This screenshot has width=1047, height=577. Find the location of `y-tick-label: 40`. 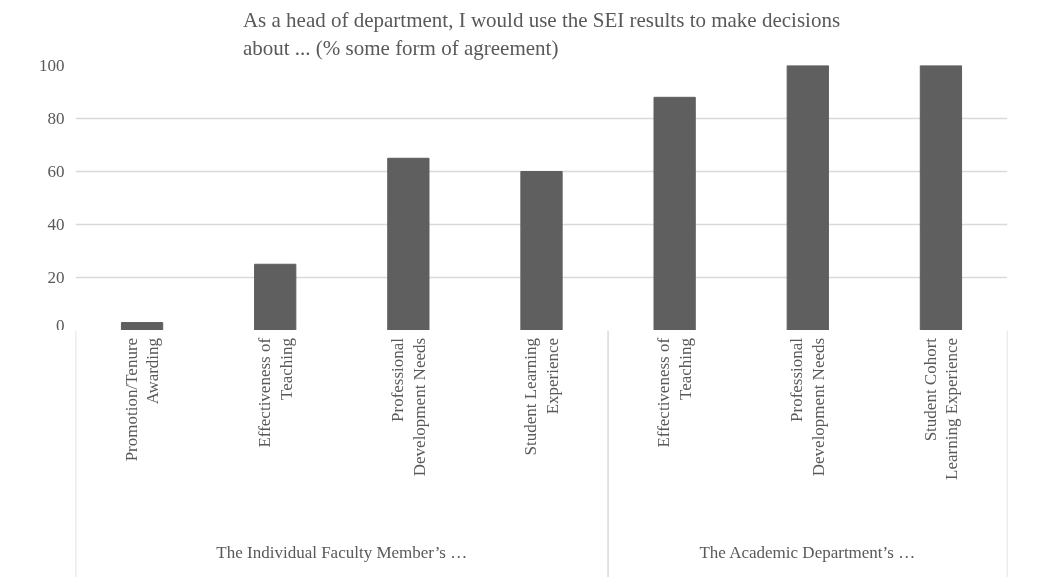

y-tick-label: 40 is located at coordinates (56, 224).